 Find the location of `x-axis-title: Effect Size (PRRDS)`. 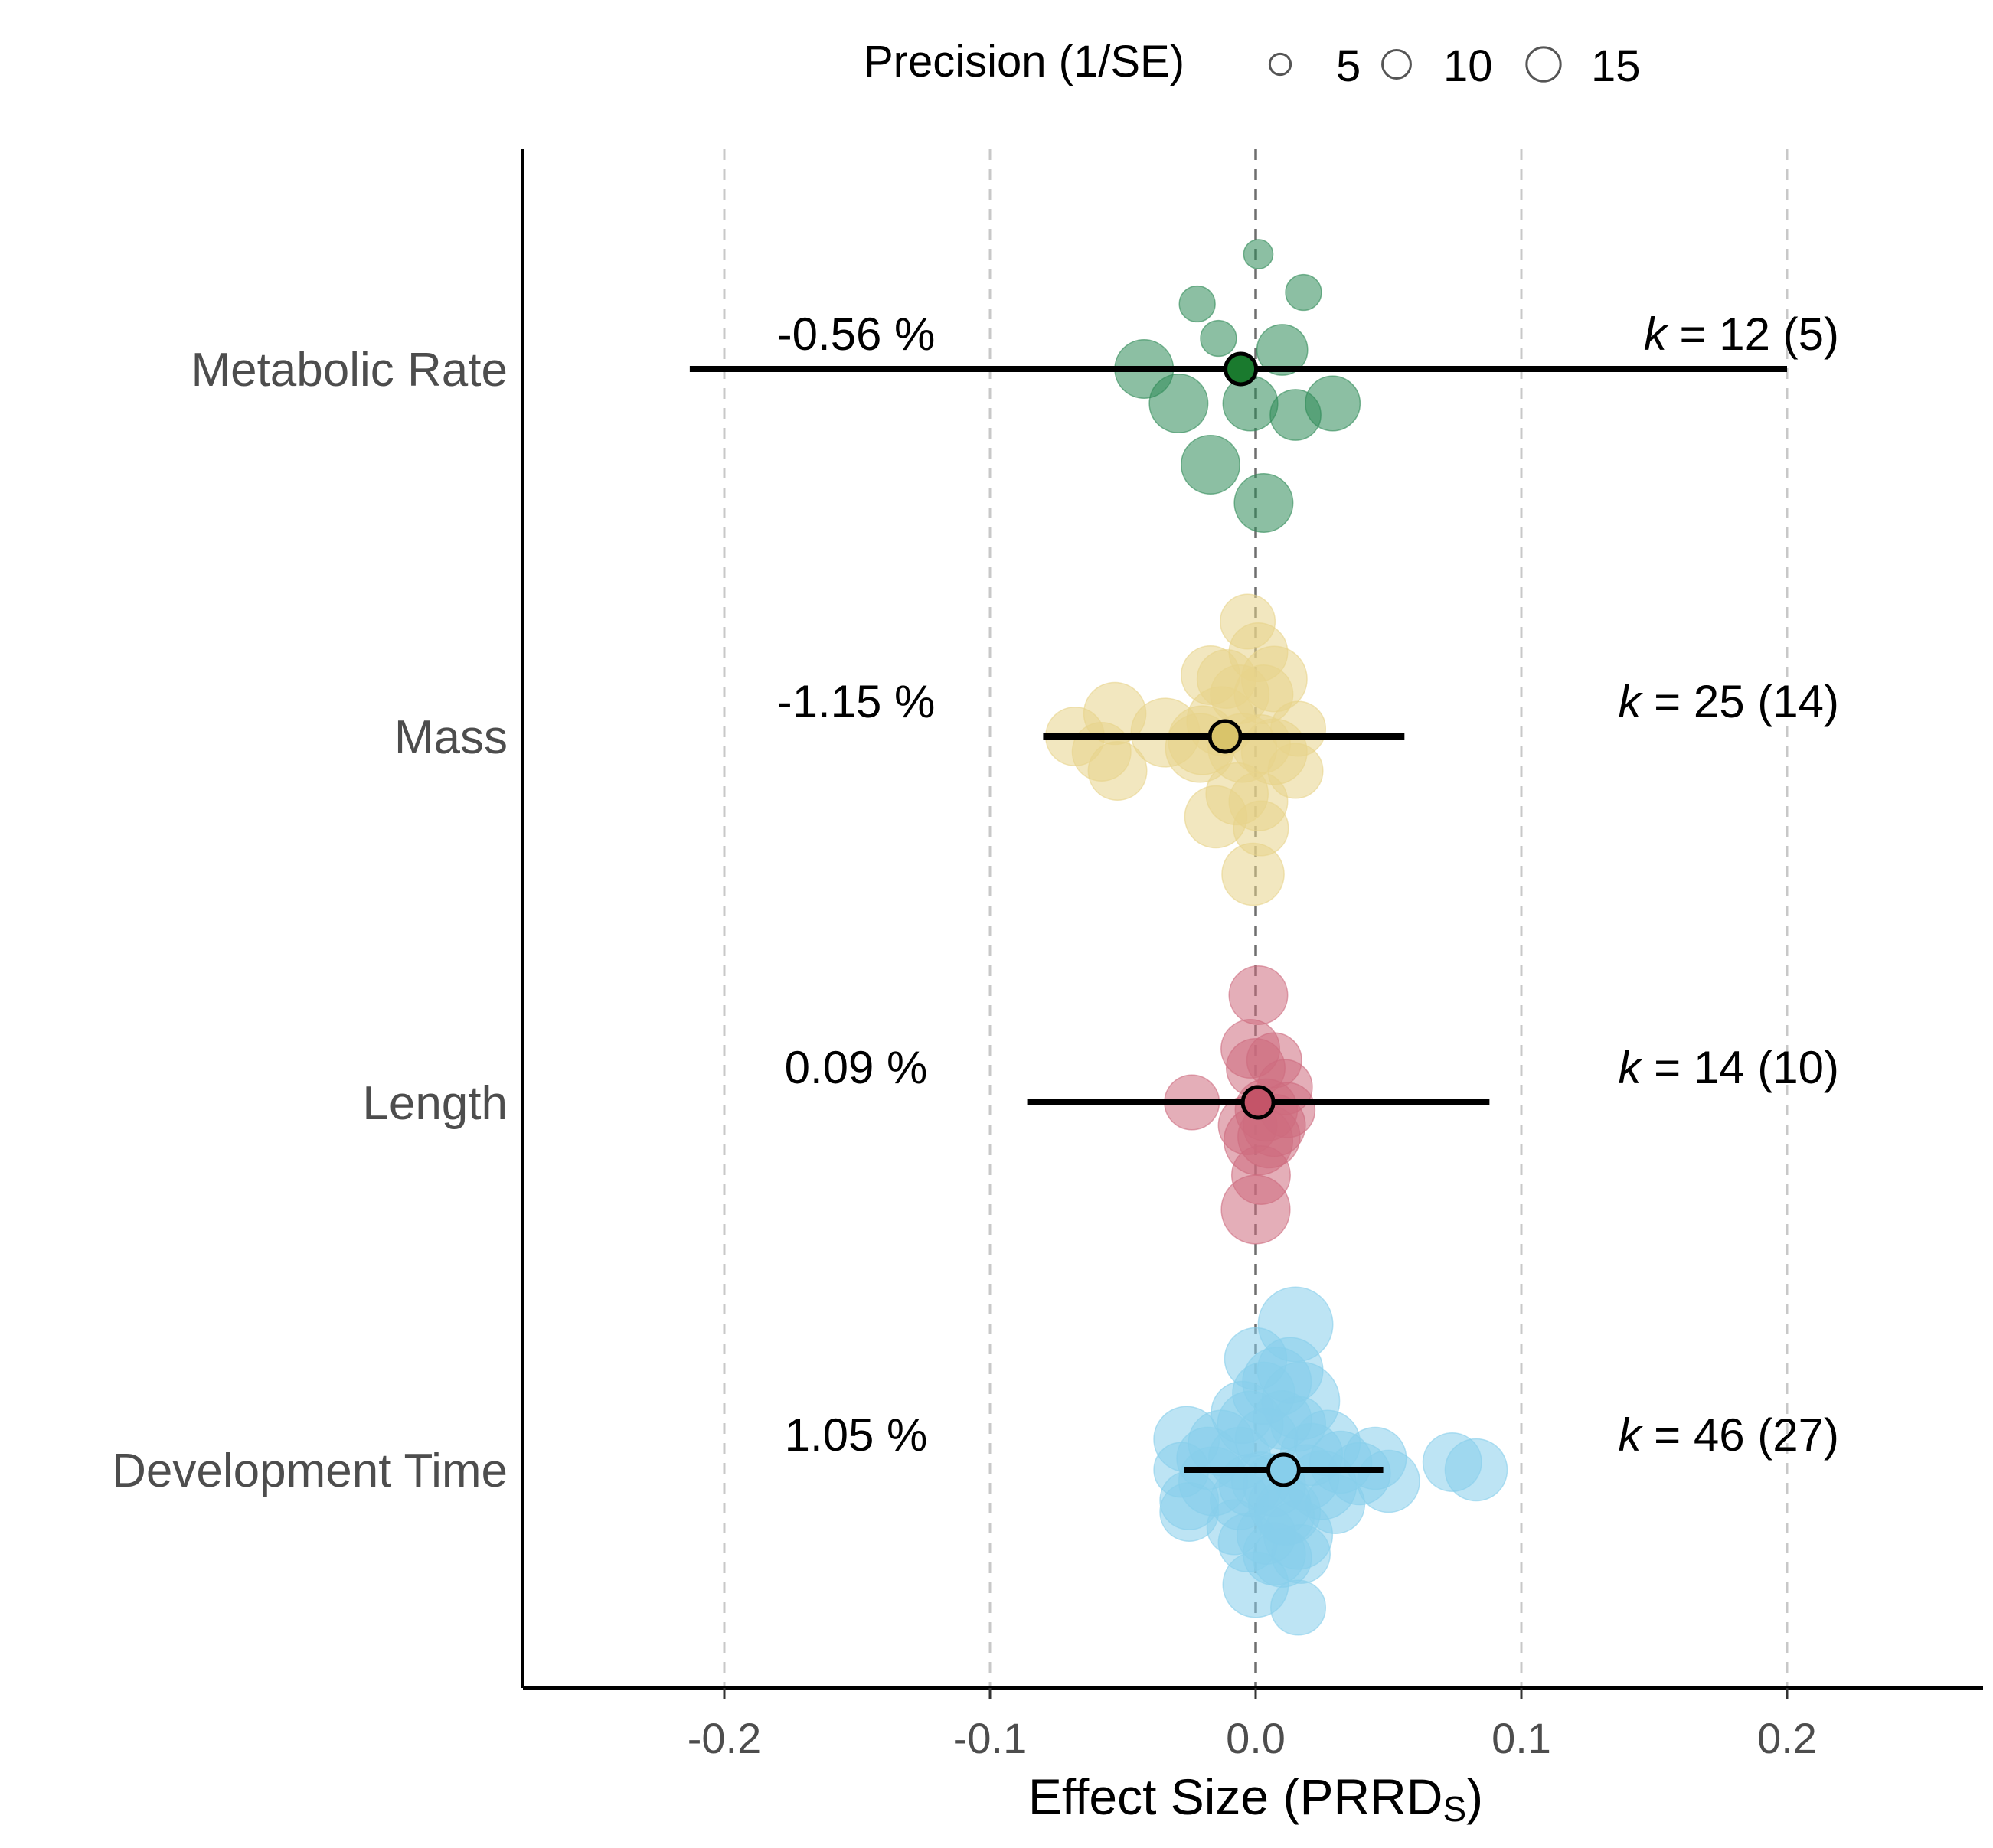

x-axis-title: Effect Size (PRRDS) is located at coordinates (1255, 1799).